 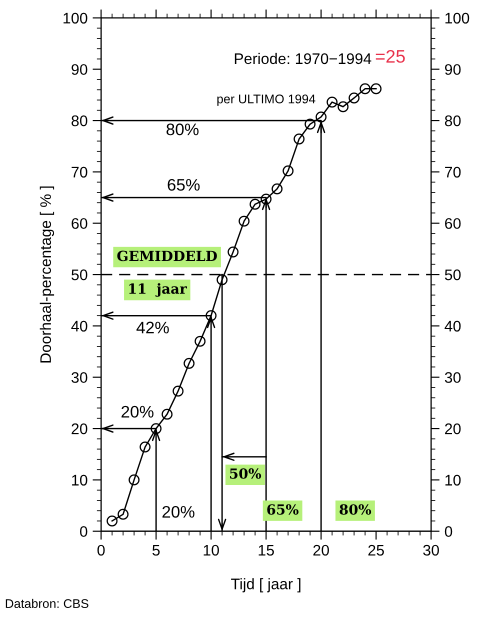 What do you see at coordinates (453, 172) in the screenshot?
I see `y2-tick-label: 70` at bounding box center [453, 172].